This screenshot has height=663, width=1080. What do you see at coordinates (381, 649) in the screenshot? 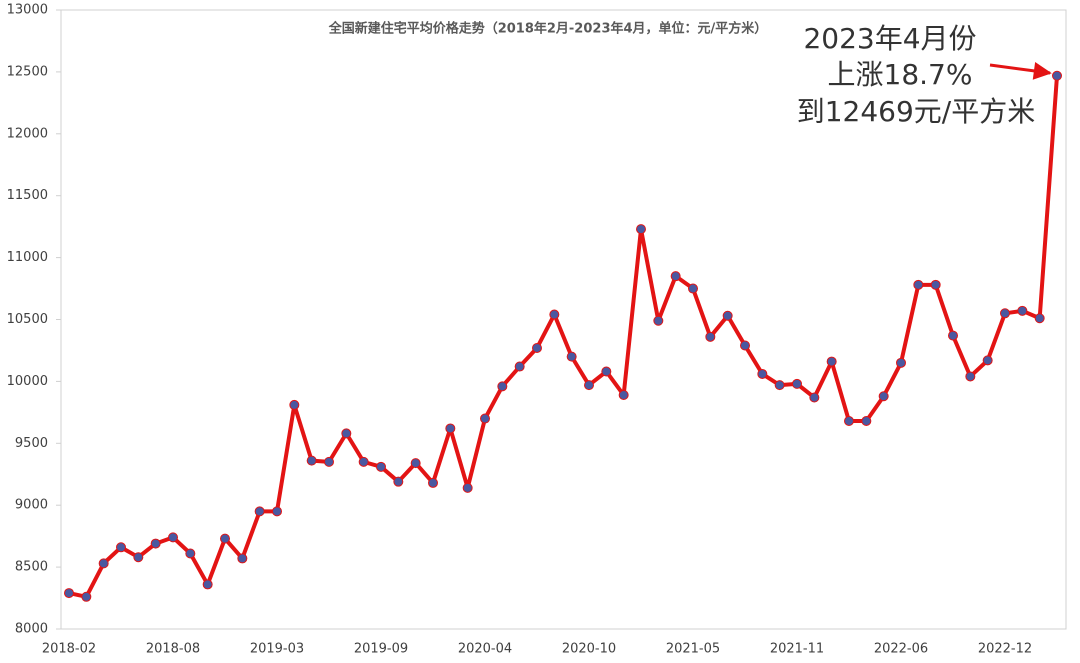
I see `x-tick-label: 2019-09` at bounding box center [381, 649].